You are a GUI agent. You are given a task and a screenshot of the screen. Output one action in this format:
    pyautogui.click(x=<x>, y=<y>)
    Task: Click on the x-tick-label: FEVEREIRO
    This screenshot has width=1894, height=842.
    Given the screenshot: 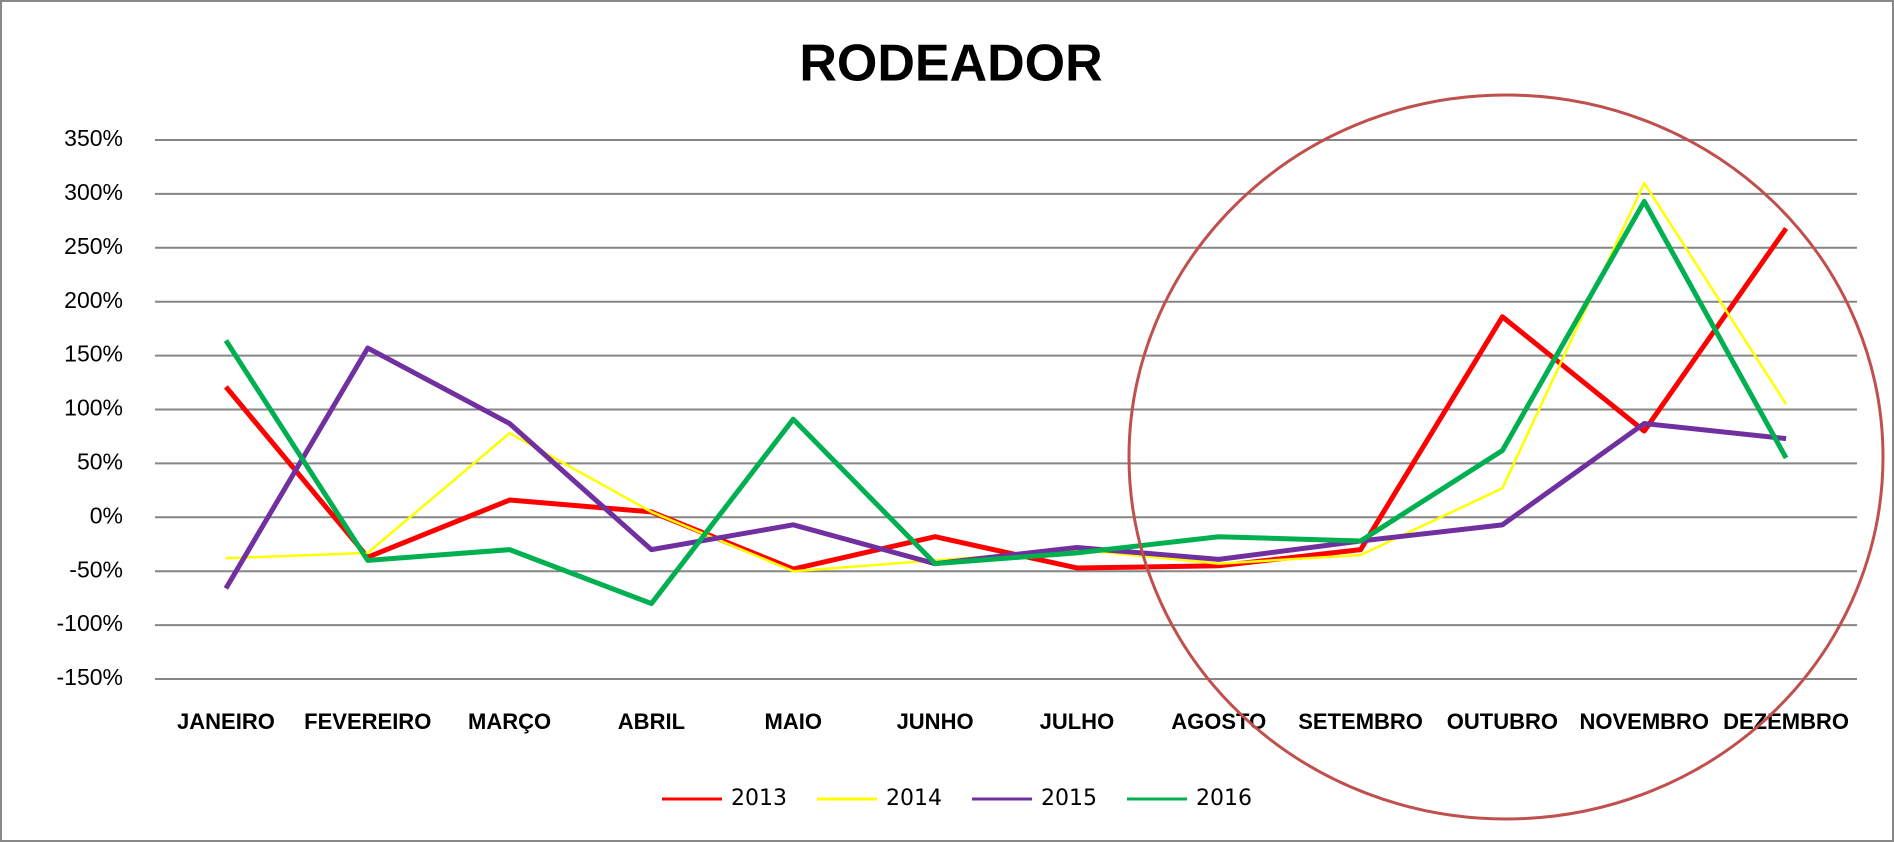 What is the action you would take?
    pyautogui.click(x=367, y=721)
    